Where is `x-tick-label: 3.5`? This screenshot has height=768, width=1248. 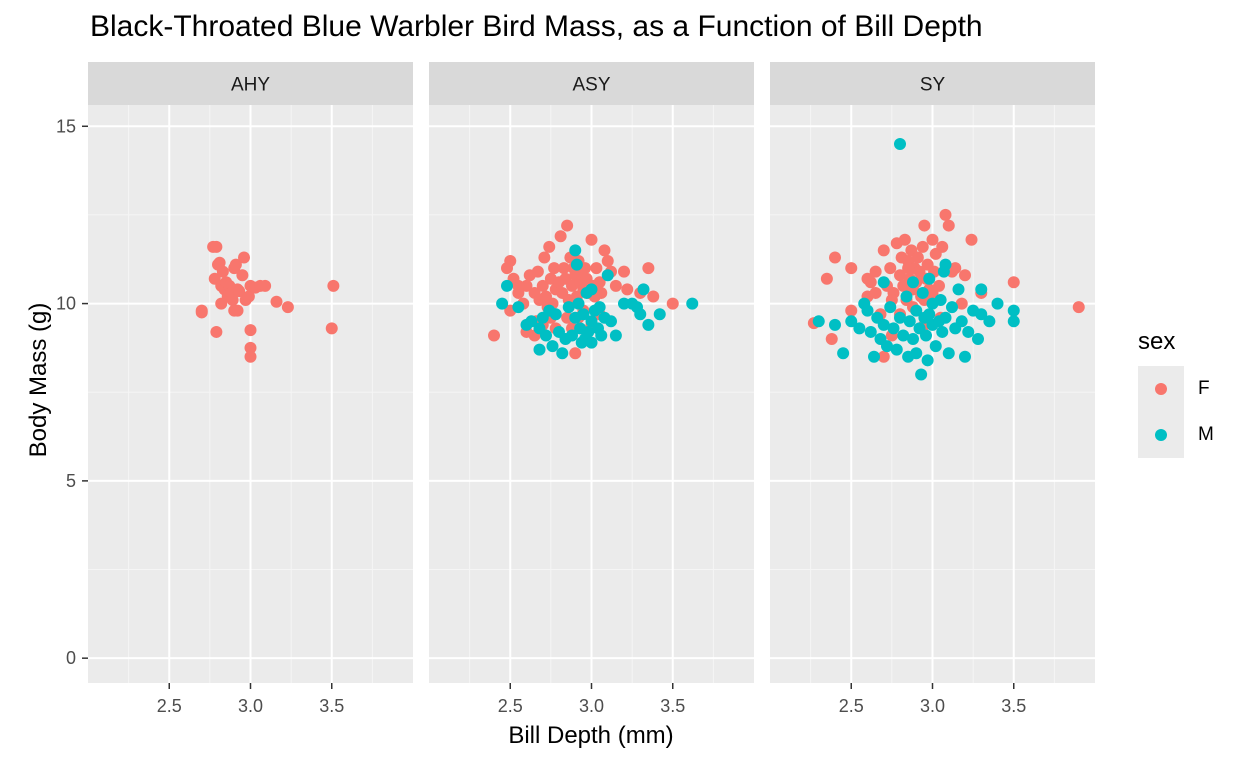
x-tick-label: 3.5 is located at coordinates (331, 706).